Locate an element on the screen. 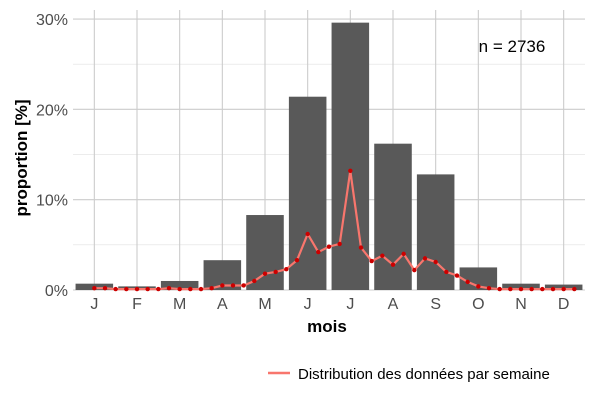  legend-label: Distribution des données par semaine is located at coordinates (424, 374).